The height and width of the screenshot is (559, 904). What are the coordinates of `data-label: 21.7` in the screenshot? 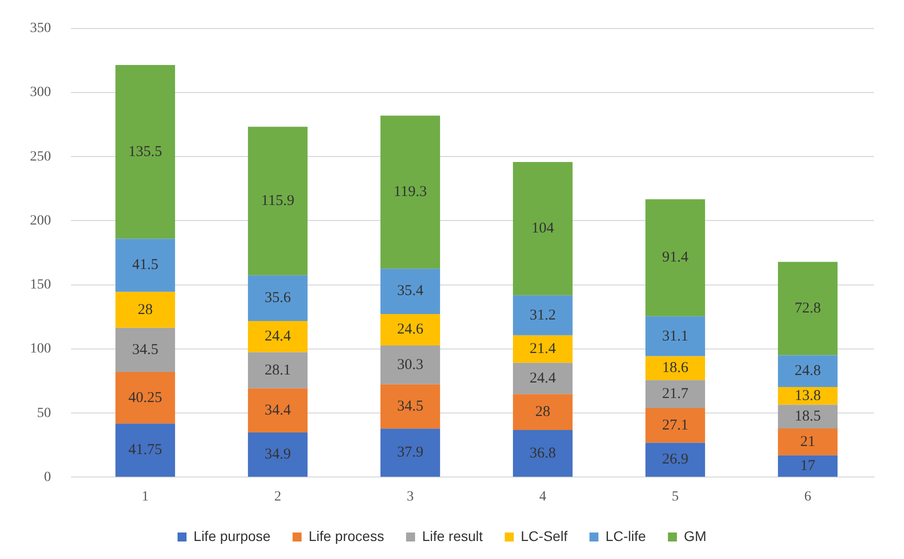 It's located at (675, 394).